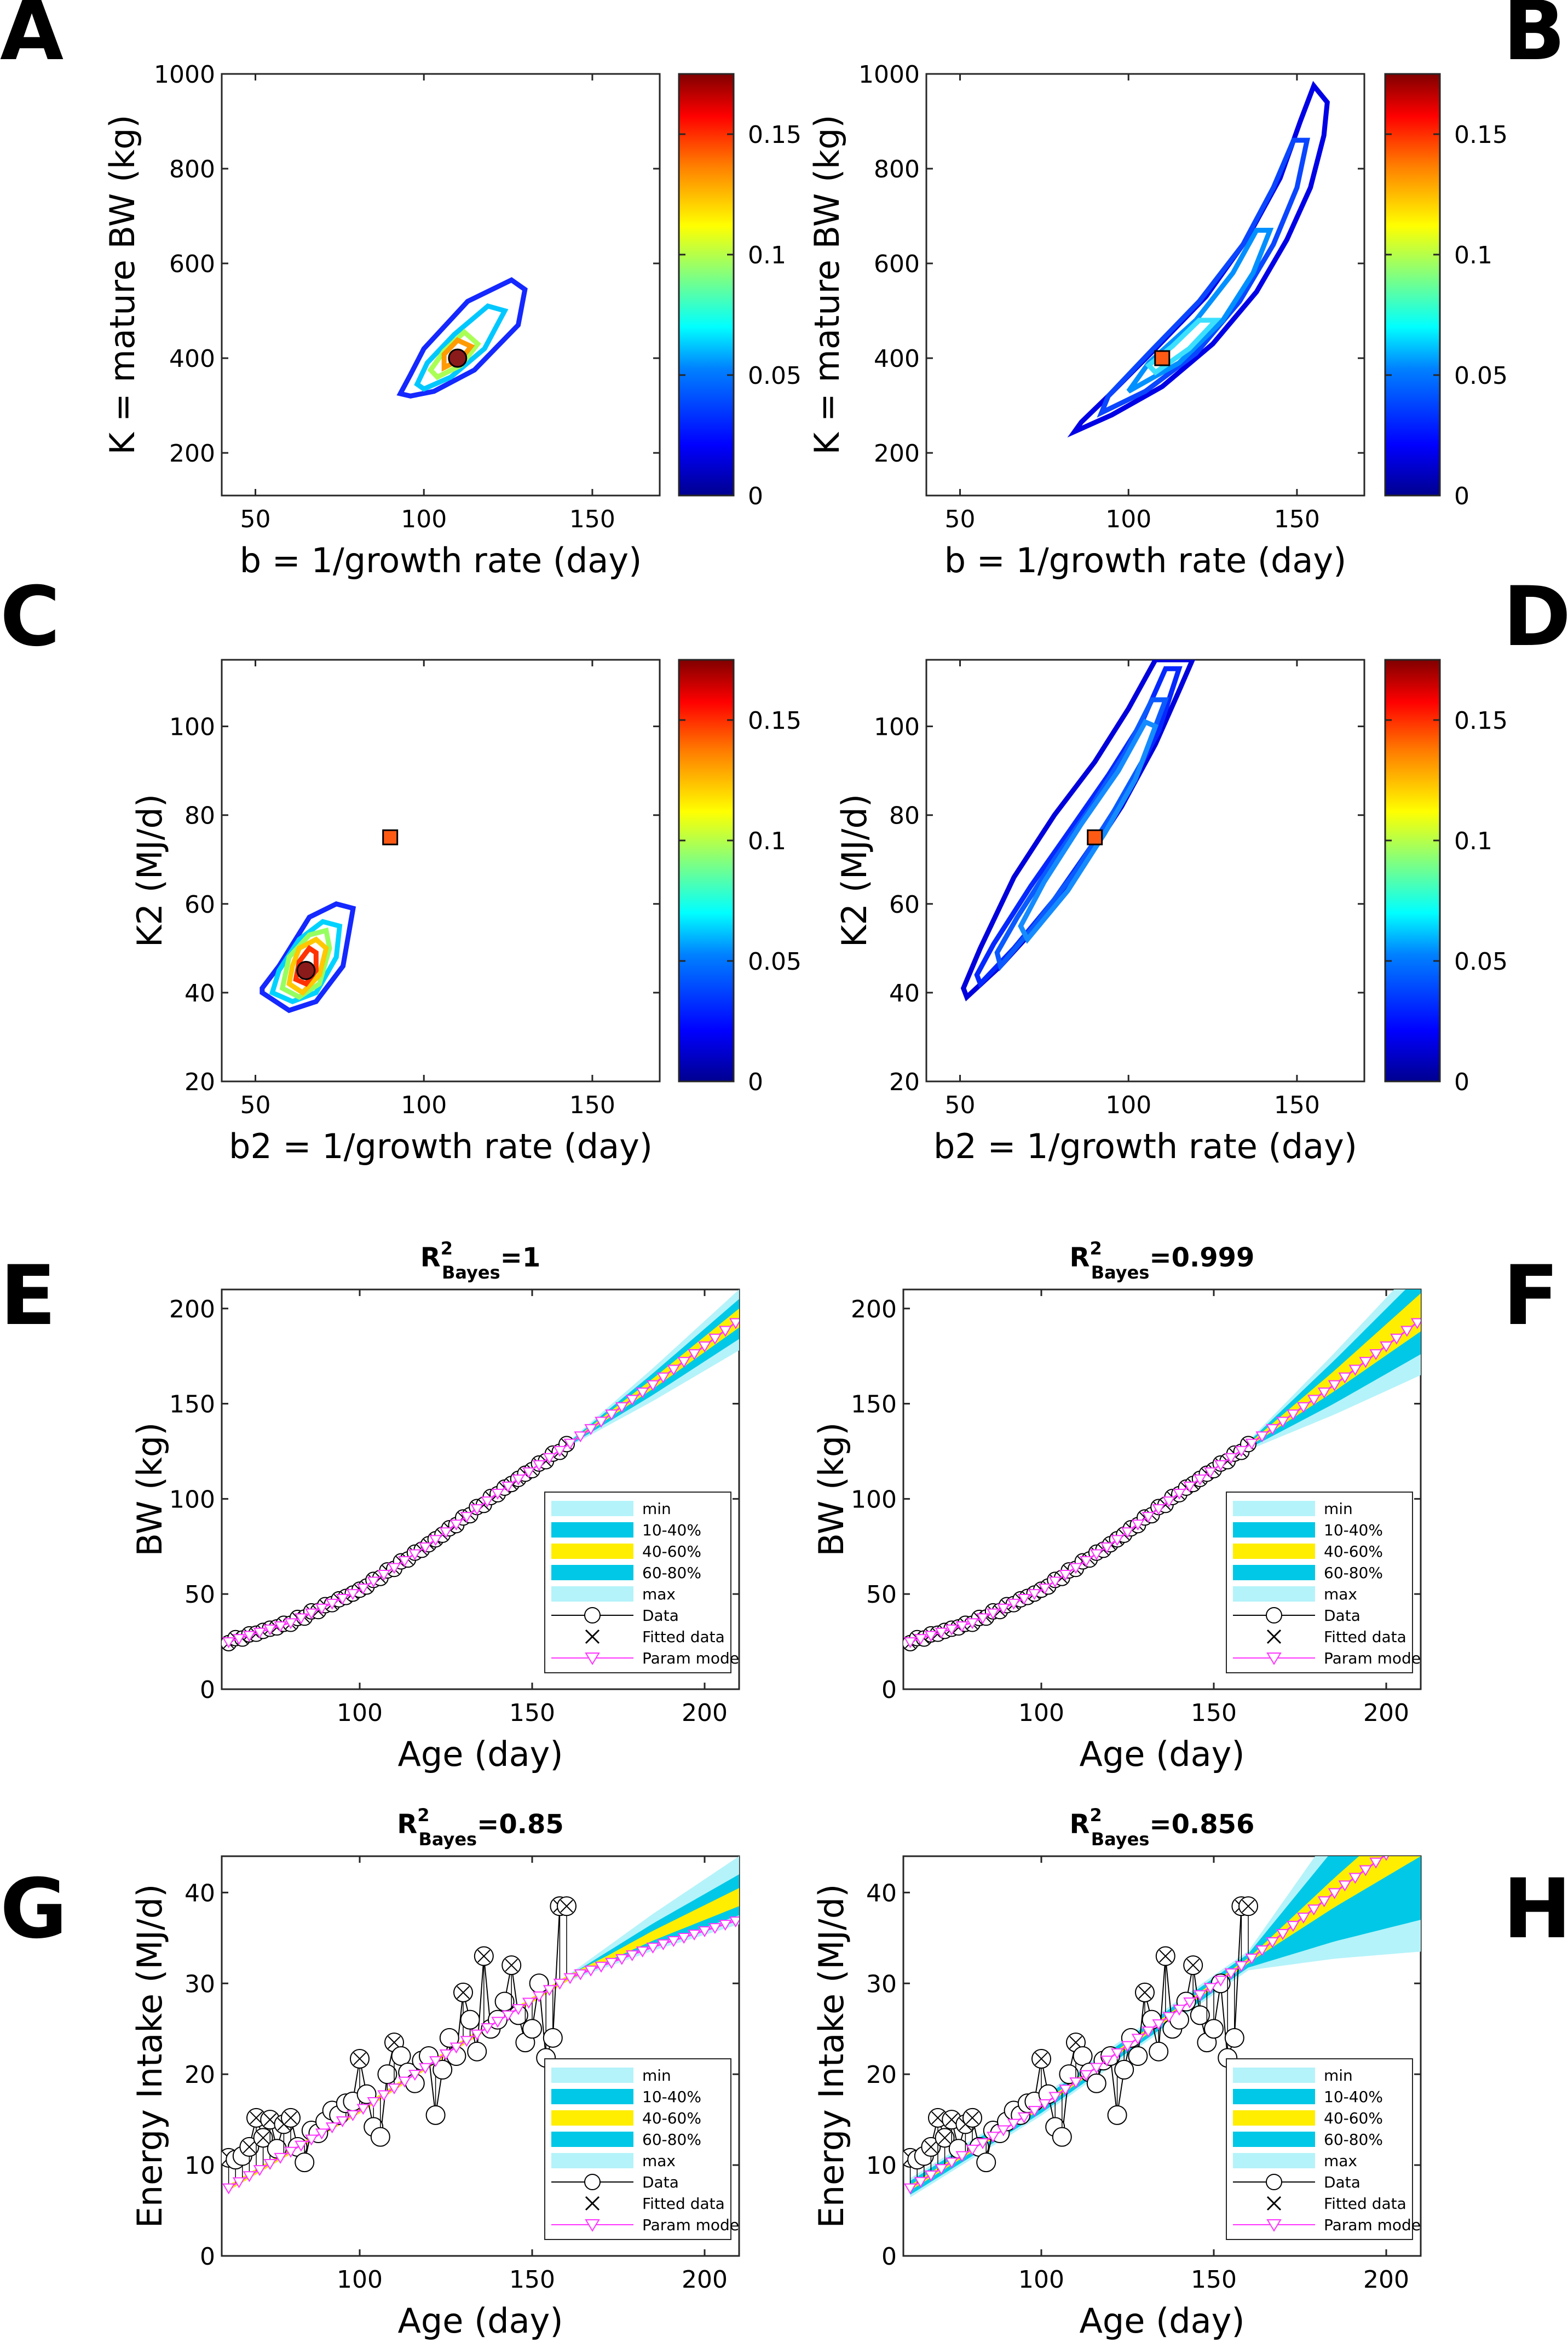 This screenshot has height=2349, width=1568. What do you see at coordinates (462, 338) in the screenshot?
I see `contour-group` at bounding box center [462, 338].